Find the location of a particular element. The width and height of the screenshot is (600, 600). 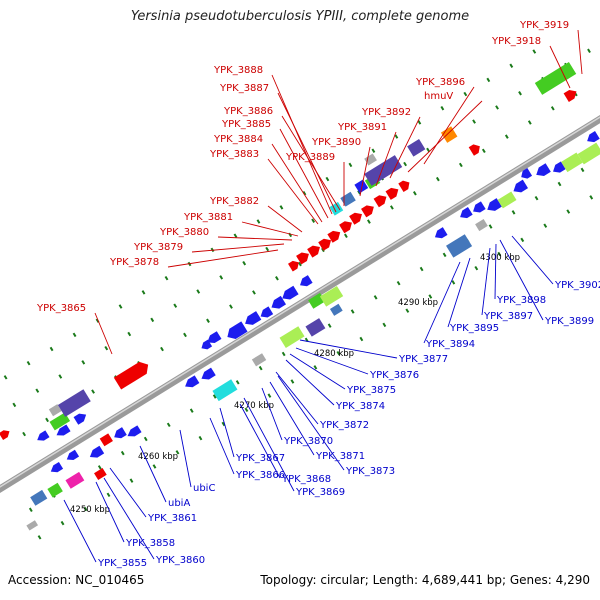

reverse-gene-label: YPK_3867 is located at coordinates (260, 458).